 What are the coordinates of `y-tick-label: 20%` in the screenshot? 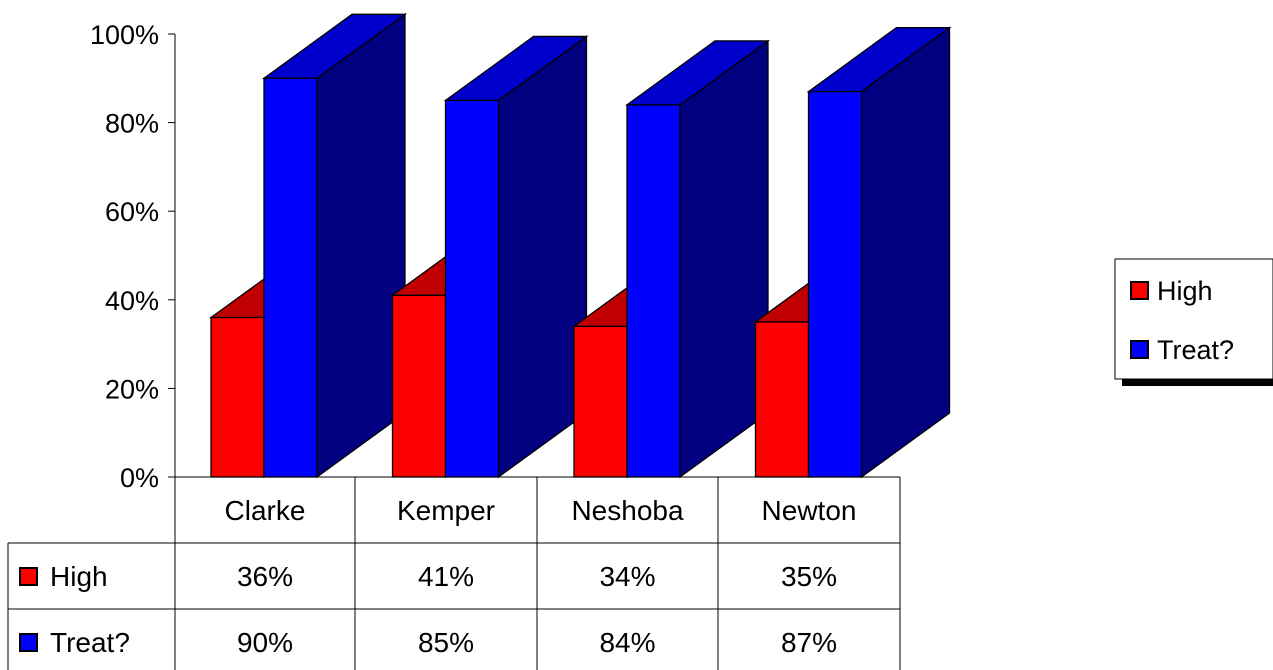 It's located at (132, 389).